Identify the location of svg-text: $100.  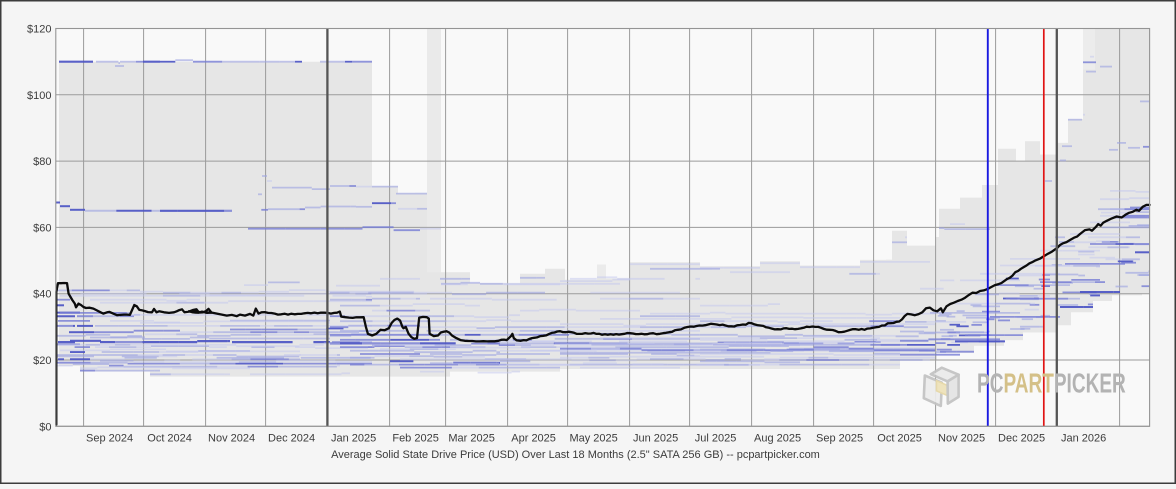
(39, 96).